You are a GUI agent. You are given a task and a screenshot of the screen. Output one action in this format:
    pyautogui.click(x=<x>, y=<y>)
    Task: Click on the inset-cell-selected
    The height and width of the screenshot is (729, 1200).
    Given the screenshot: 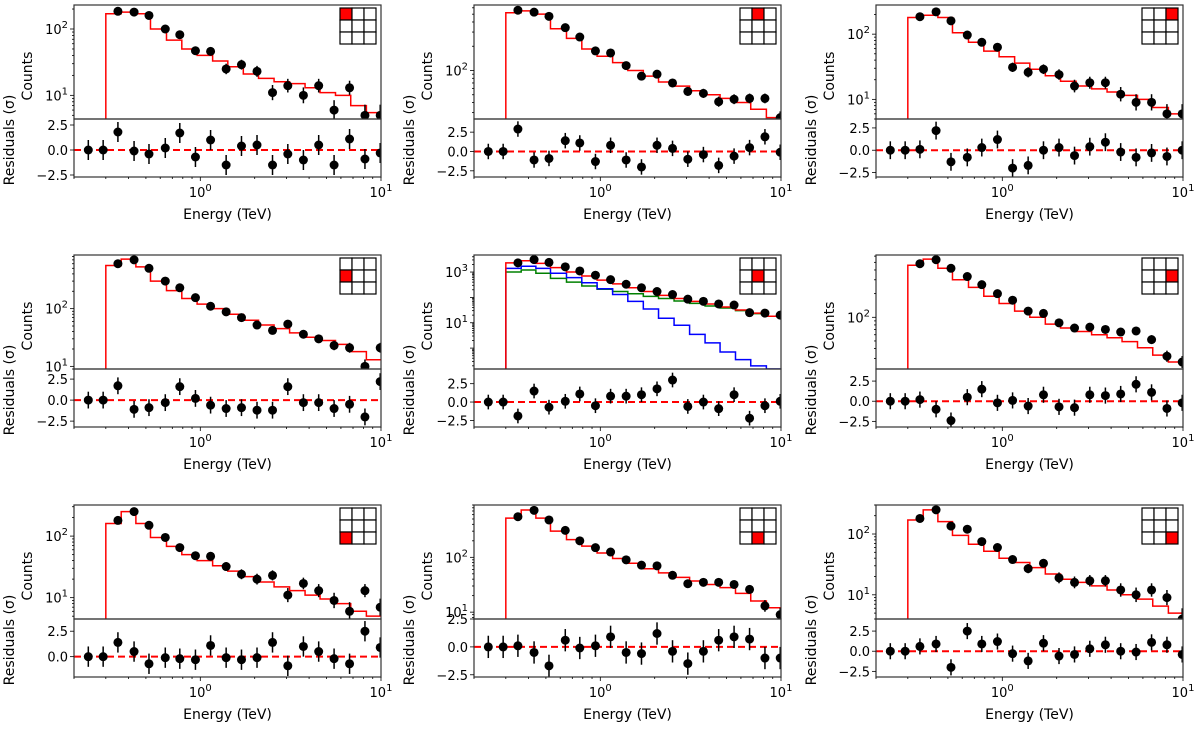 What is the action you would take?
    pyautogui.click(x=346, y=14)
    